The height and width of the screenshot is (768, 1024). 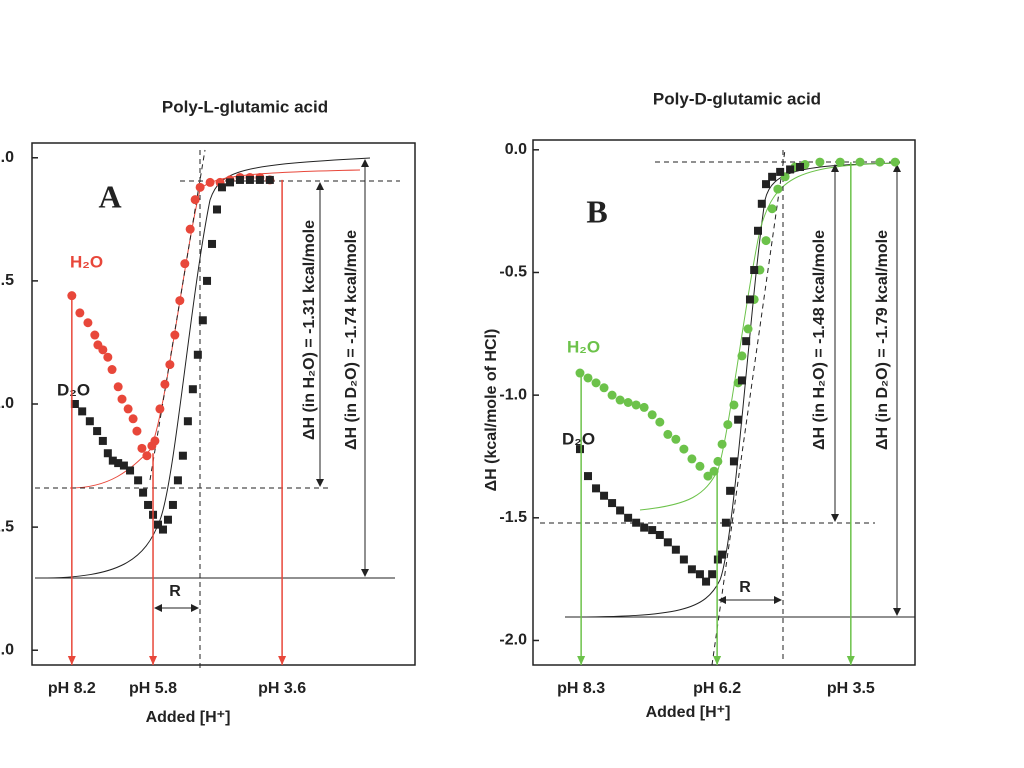 What do you see at coordinates (882, 340) in the screenshot?
I see `annotation: ΔH (in D₂O) = -1.79 kcal/mole` at bounding box center [882, 340].